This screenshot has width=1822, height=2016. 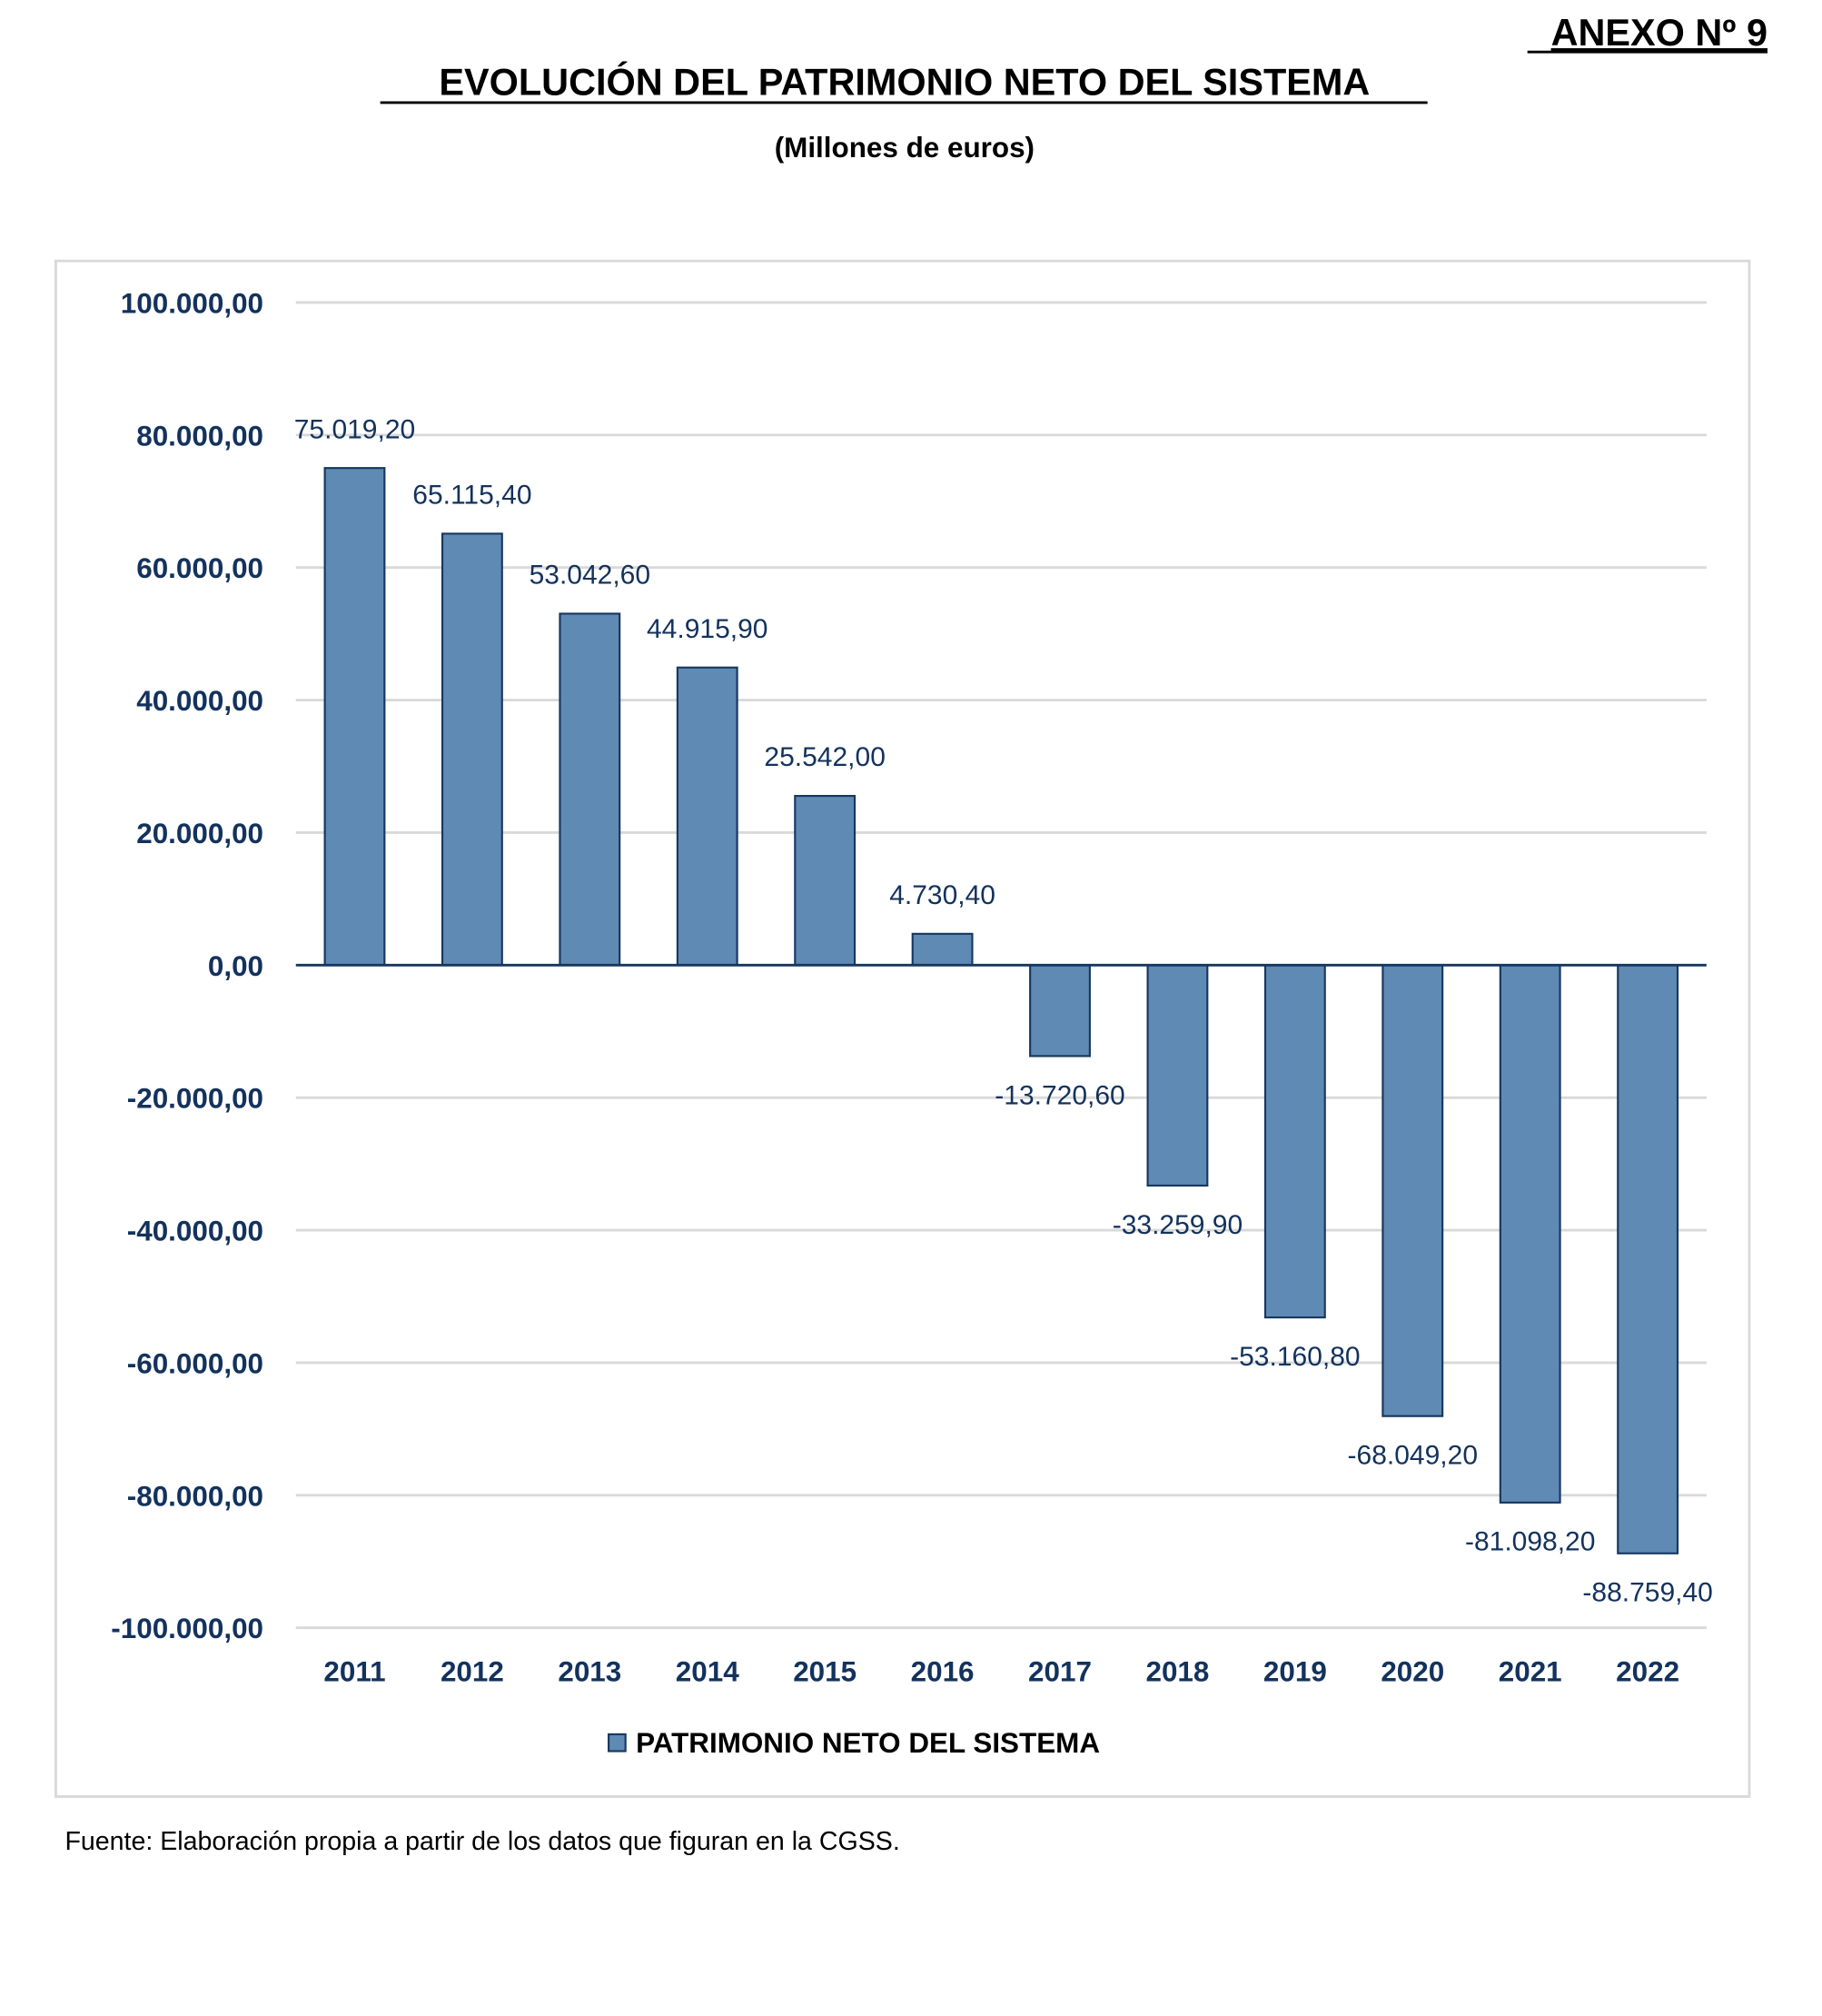 What do you see at coordinates (1530, 1542) in the screenshot?
I see `data-label: -81.098,20` at bounding box center [1530, 1542].